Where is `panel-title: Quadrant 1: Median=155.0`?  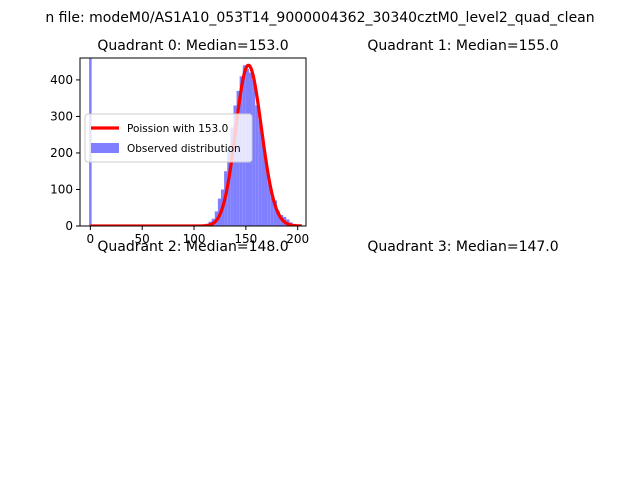 panel-title: Quadrant 1: Median=155.0 is located at coordinates (462, 46).